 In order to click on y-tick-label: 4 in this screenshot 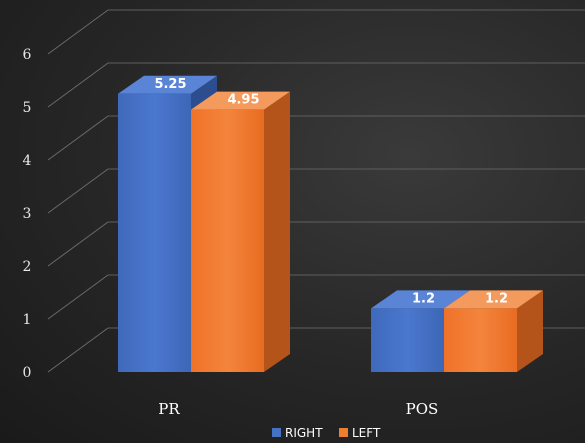, I will do `click(27, 161)`.